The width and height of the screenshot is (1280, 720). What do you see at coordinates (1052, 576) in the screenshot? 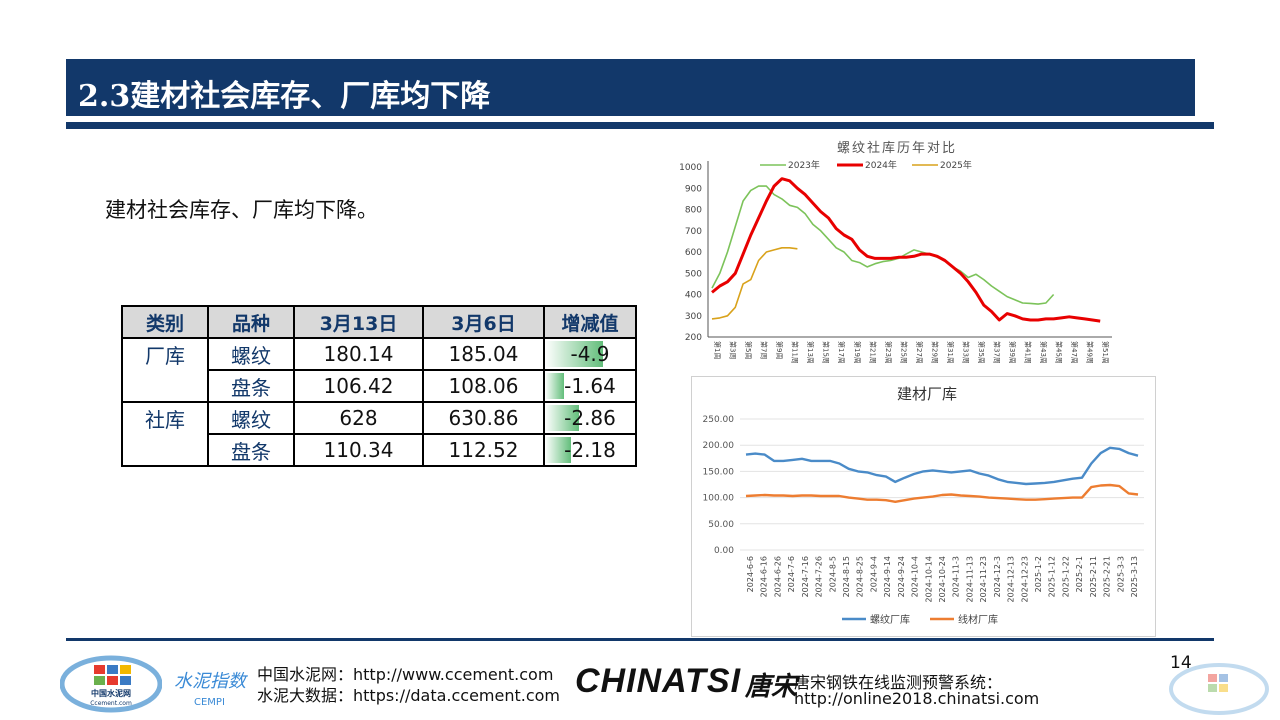
I see `x-tick-label: 2025-1-12` at bounding box center [1052, 576].